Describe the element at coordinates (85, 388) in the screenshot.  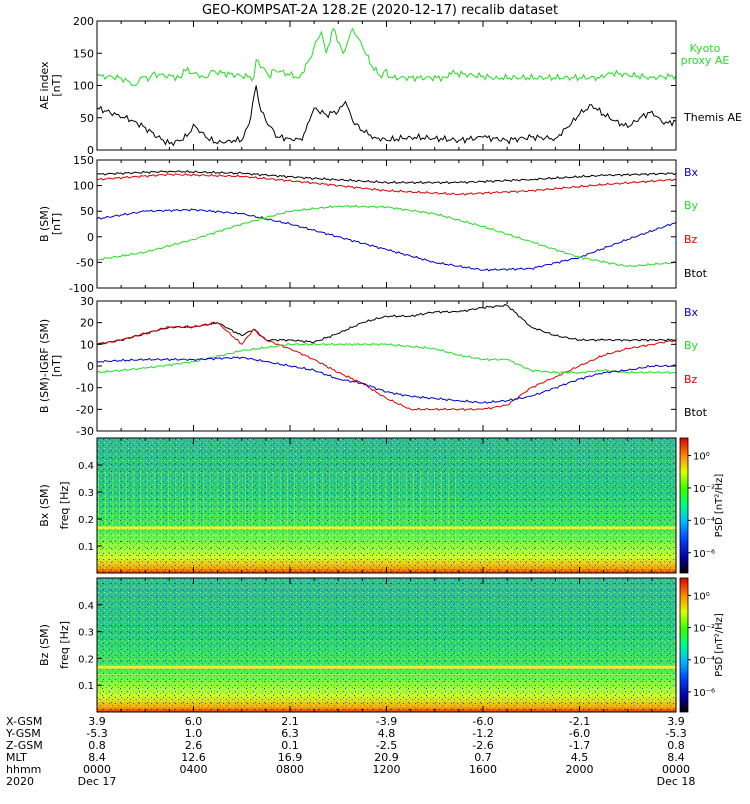
I see `y-tick-label: -10` at that location.